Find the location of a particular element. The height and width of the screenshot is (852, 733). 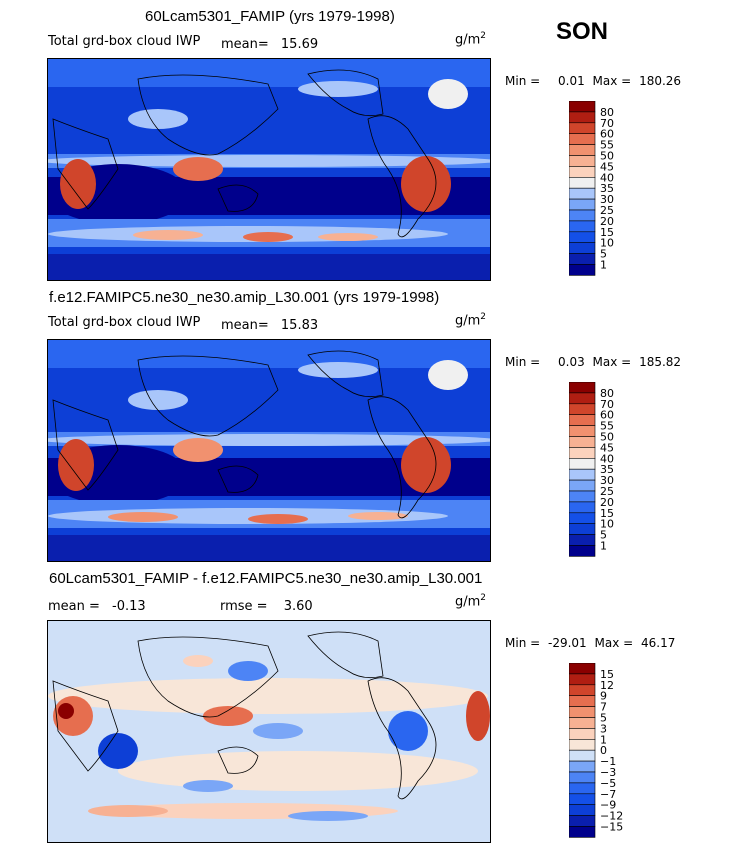

panel2-max-value: 185.82 is located at coordinates (660, 362).